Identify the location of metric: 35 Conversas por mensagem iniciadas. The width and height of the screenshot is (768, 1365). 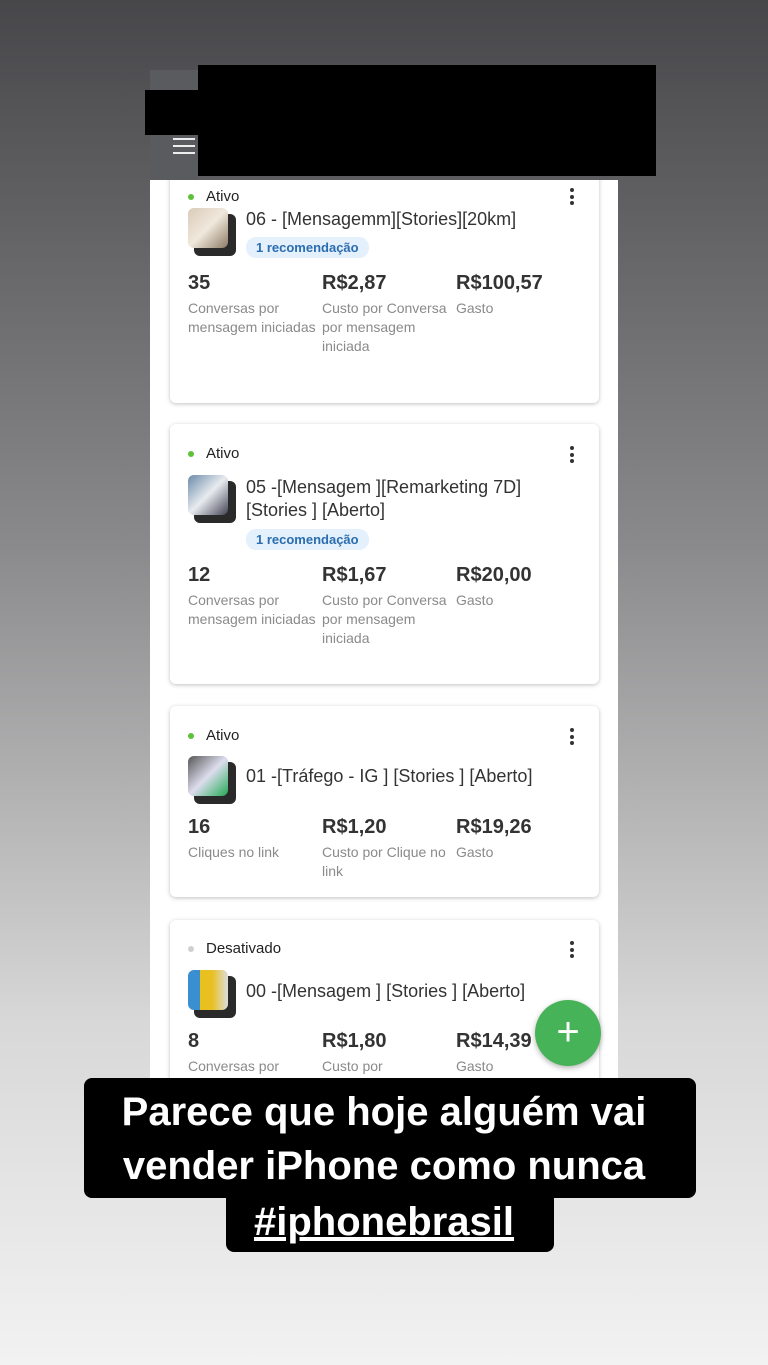
(253, 304).